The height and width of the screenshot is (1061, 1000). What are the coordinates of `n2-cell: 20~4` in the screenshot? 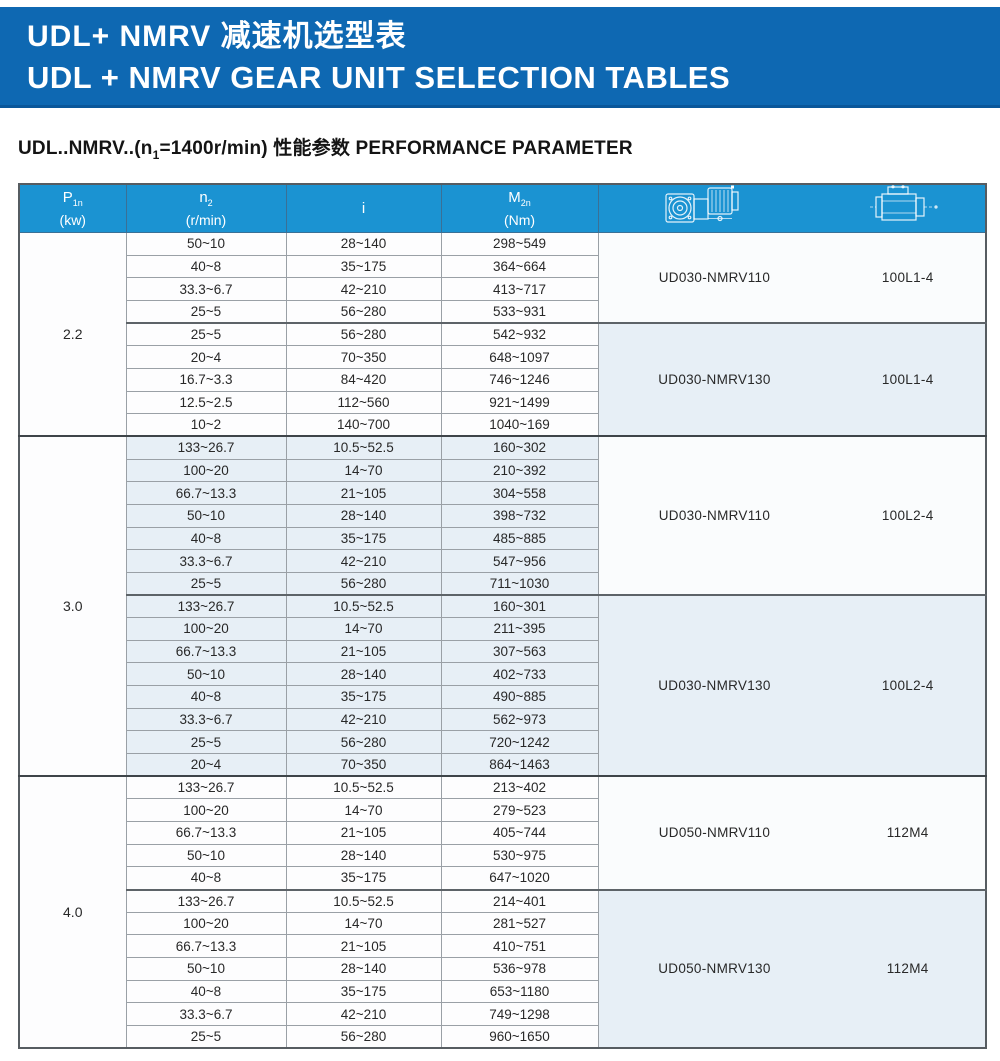 It's located at (206, 357).